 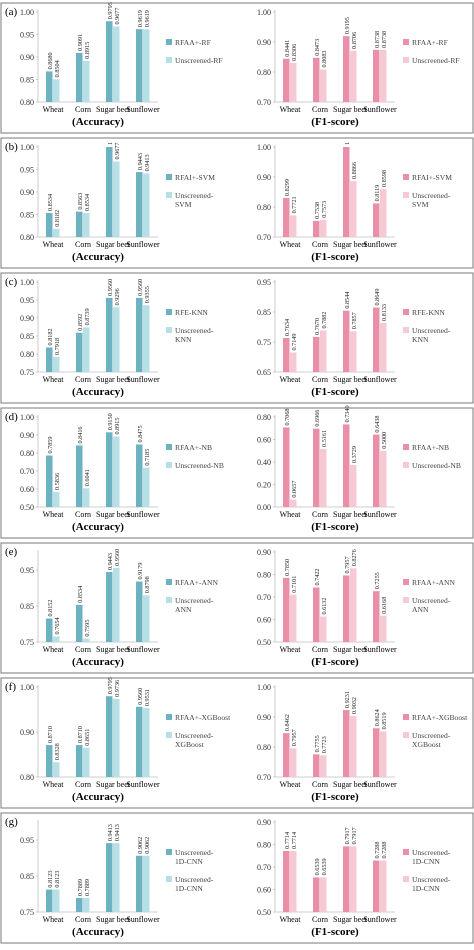 What do you see at coordinates (50, 445) in the screenshot?
I see `data-label: 0.7859` at bounding box center [50, 445].